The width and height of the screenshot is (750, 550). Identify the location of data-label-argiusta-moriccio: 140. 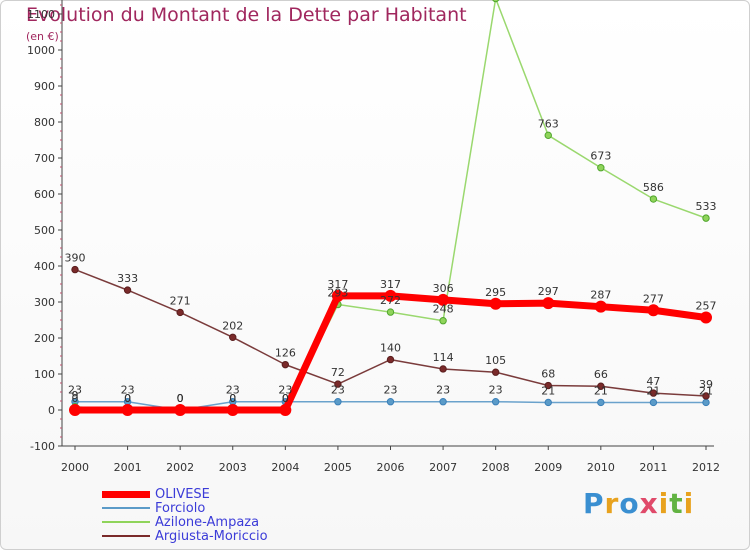
(390, 348).